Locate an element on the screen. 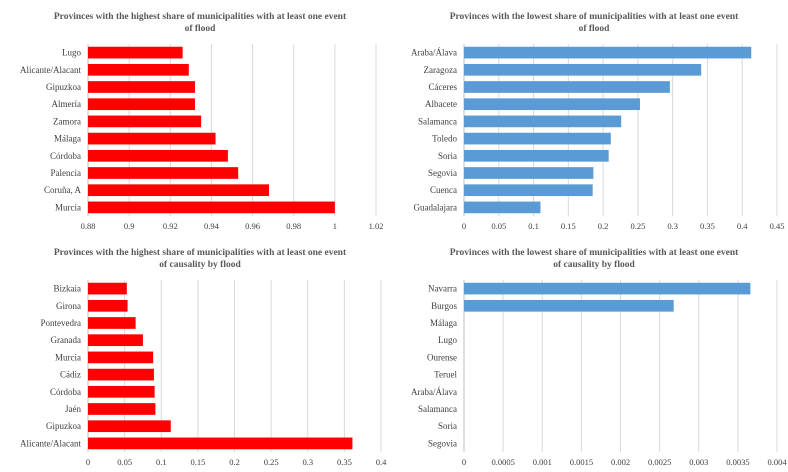  category-label: Guadalajara is located at coordinates (435, 207).